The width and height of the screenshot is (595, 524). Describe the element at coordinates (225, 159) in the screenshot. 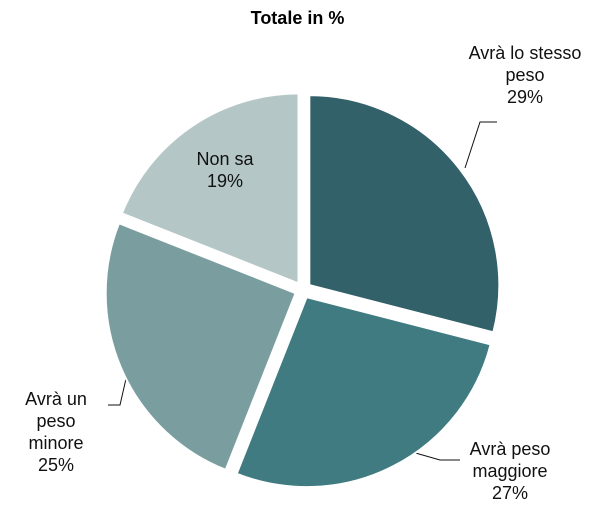

I see `slice-label: Non sa` at that location.